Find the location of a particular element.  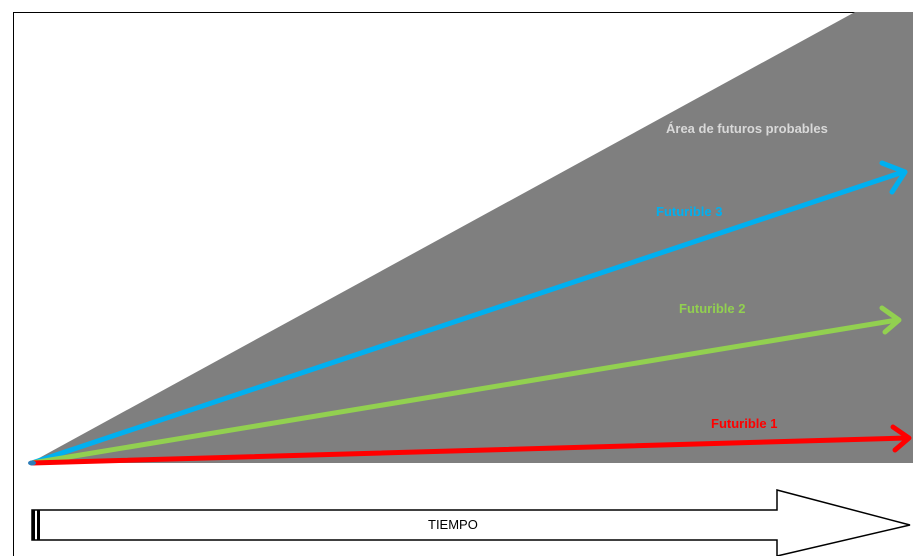

tiempo-label: TIEMPO is located at coordinates (453, 524).